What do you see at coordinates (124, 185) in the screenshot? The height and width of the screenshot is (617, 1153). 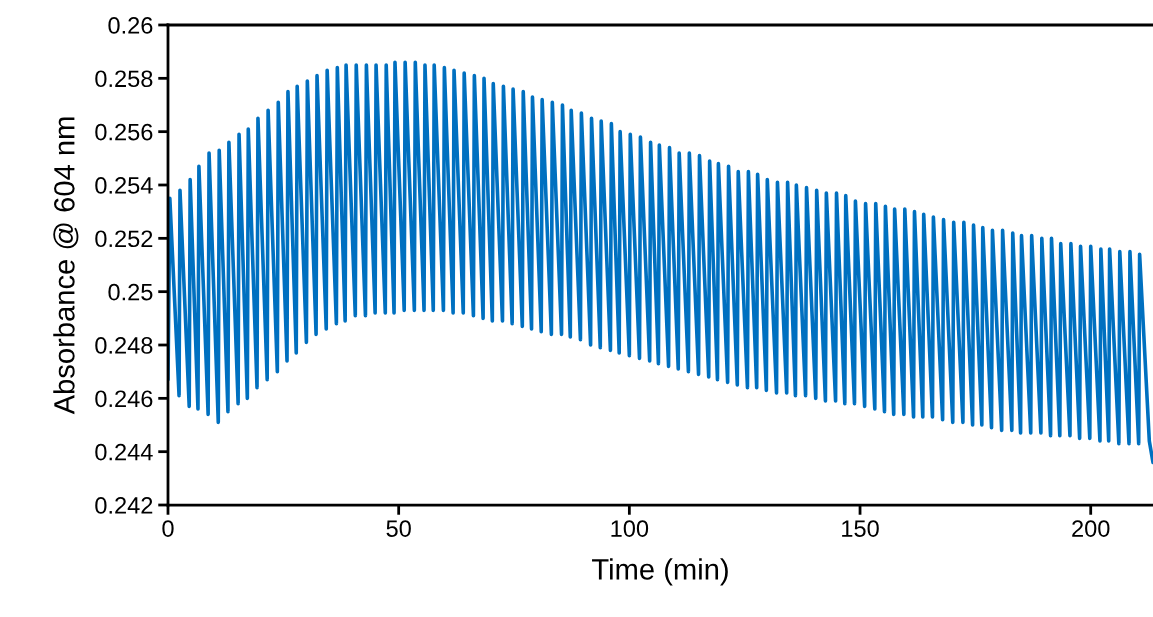 I see `y-tick-label: 0.254` at bounding box center [124, 185].